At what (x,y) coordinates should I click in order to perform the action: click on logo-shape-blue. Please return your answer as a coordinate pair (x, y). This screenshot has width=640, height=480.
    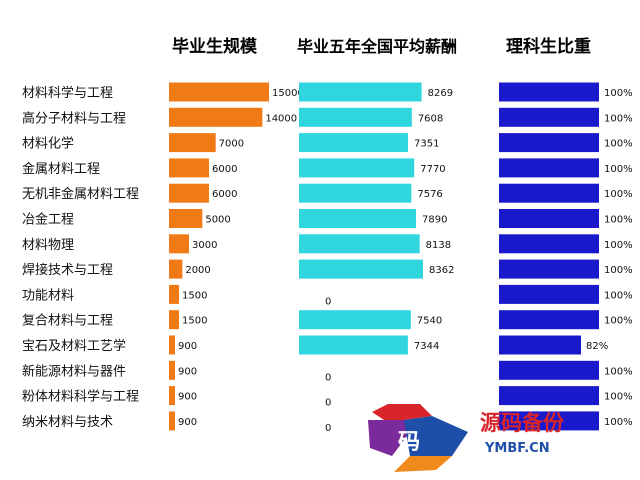
    Looking at the image, I should click on (436, 436).